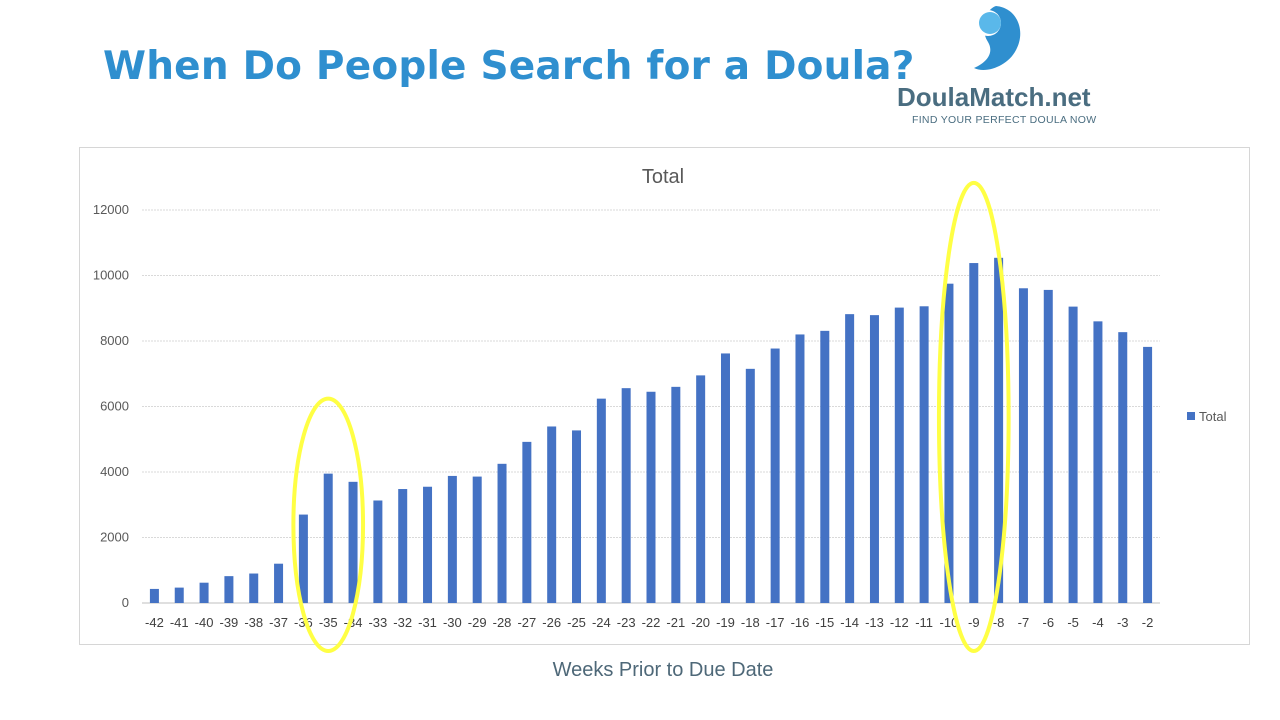  Describe the element at coordinates (924, 622) in the screenshot. I see `x-tick-label: -11` at that location.